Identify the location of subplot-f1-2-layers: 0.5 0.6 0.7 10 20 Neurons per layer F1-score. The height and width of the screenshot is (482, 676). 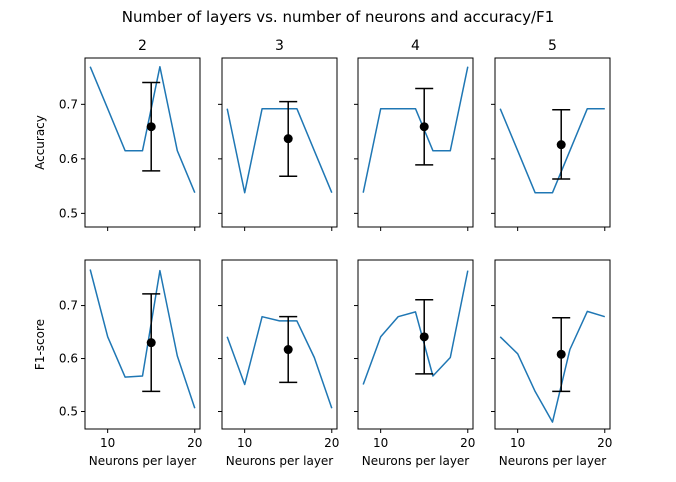
(117, 363).